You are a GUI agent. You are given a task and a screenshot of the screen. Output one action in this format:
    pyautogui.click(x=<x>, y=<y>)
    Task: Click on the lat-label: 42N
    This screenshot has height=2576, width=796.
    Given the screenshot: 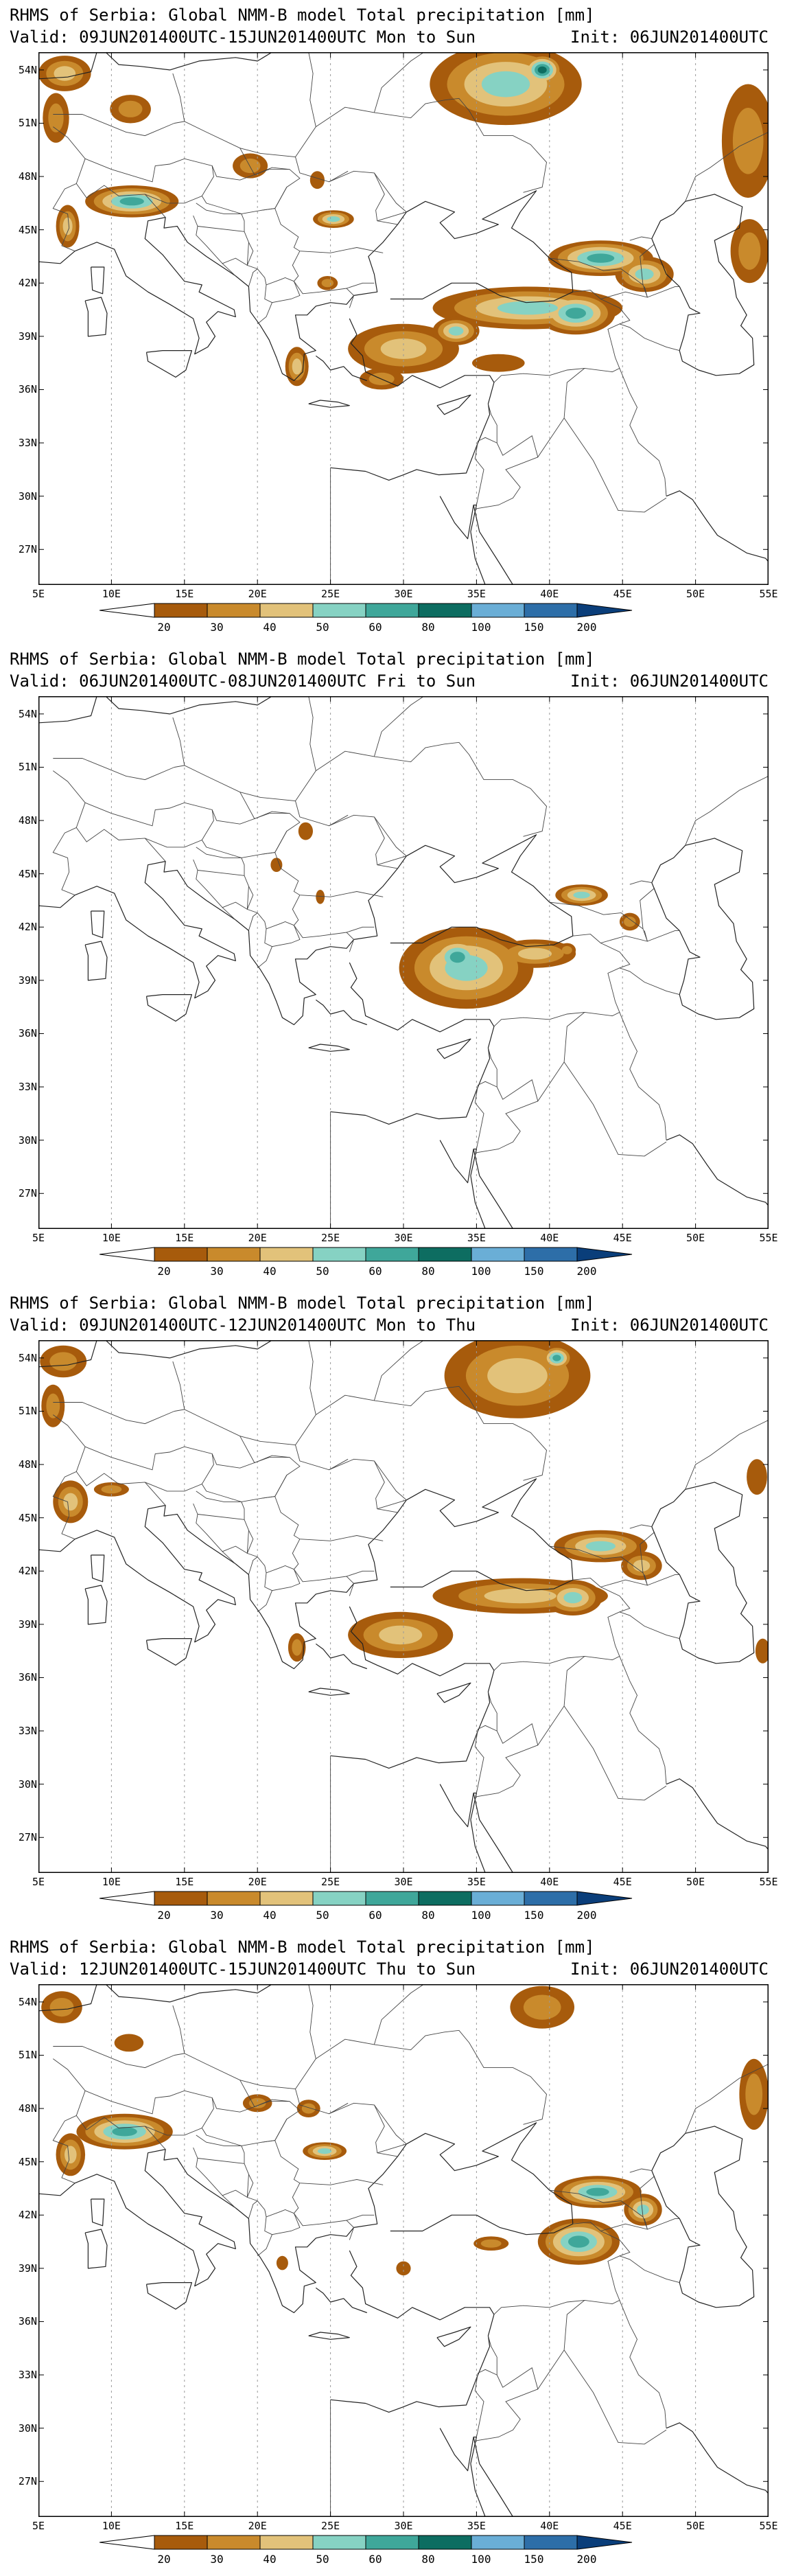 What is the action you would take?
    pyautogui.click(x=28, y=2215)
    